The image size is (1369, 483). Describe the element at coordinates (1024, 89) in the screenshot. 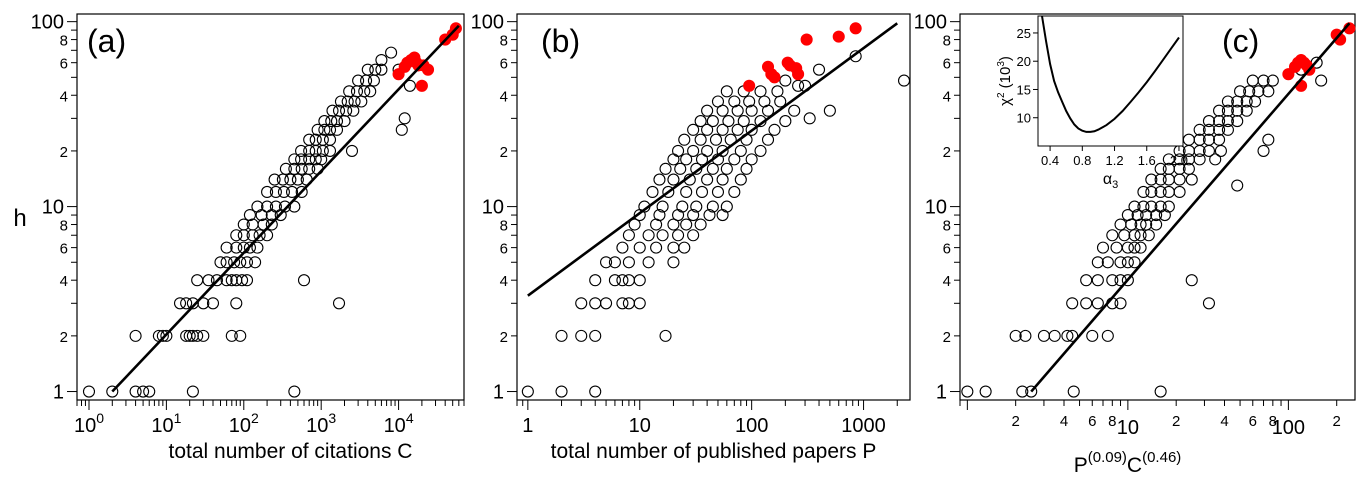

I see `inset-y-tick-label: 15` at that location.